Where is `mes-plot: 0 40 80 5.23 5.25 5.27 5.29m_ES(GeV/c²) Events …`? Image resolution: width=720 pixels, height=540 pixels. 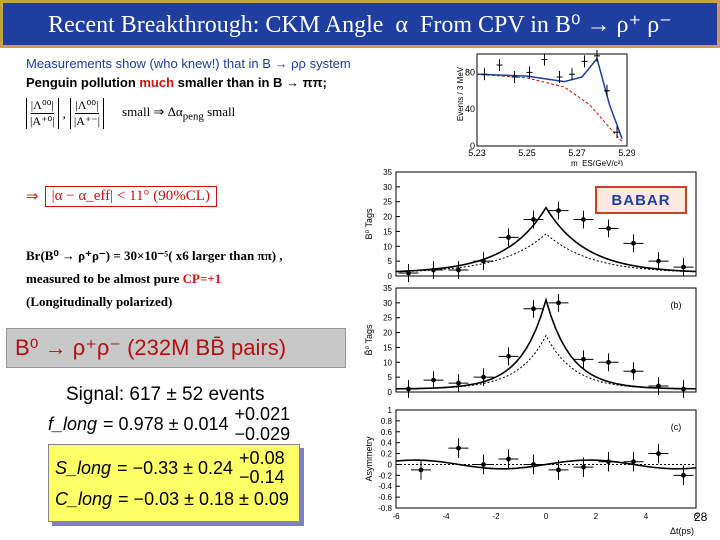
mes-plot: 0 40 80 5.23 5.25 5.27 5.29m_ES(GeV/c²) Events … is located at coordinates (545, 107).